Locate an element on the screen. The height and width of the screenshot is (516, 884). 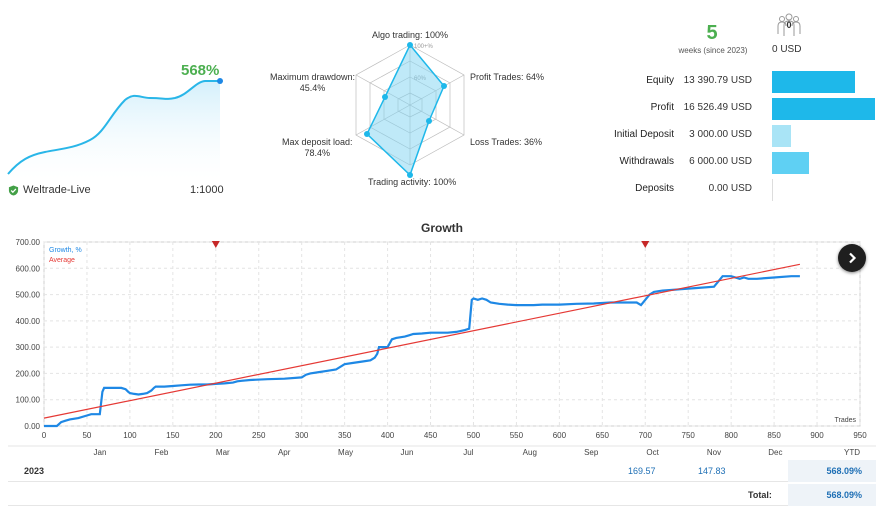
stat-label: Withdrawals is located at coordinates (646, 161).